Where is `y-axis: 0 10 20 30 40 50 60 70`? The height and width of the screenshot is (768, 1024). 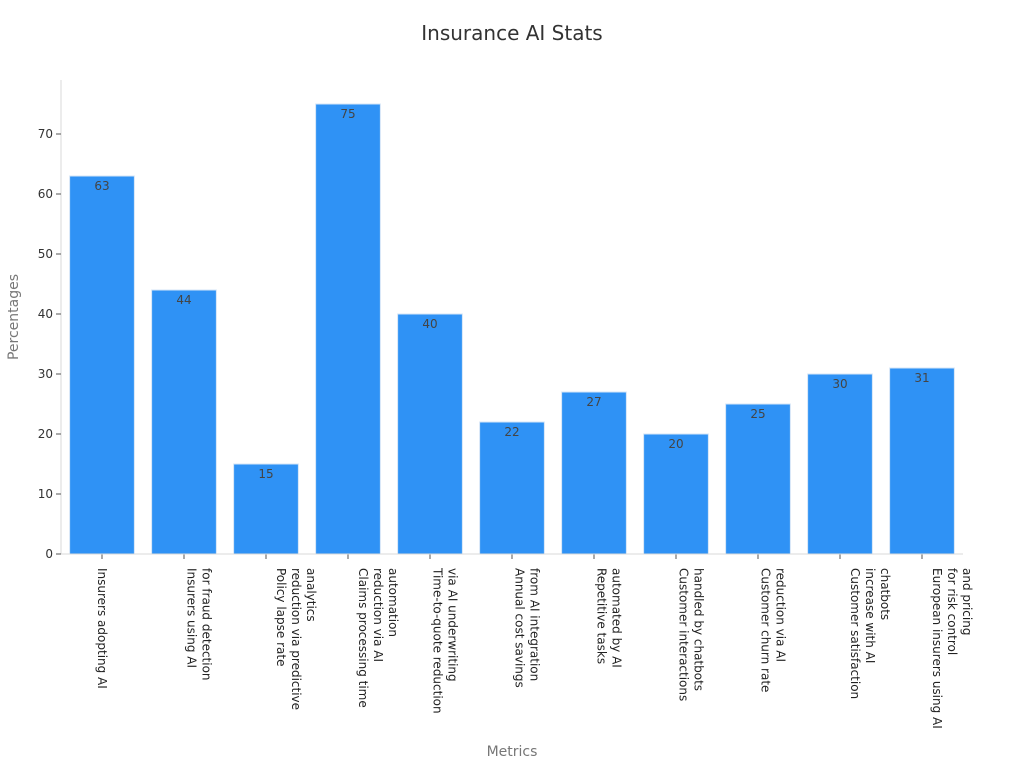
y-axis: 0 10 20 30 40 50 60 70 is located at coordinates (50, 320).